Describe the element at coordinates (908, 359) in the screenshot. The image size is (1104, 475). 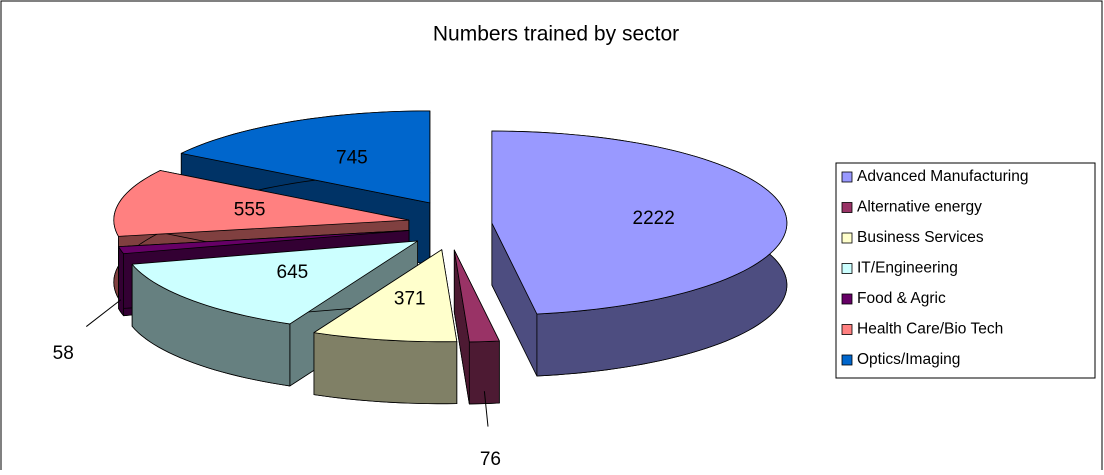
I see `legend-label: Optics/Imaging` at that location.